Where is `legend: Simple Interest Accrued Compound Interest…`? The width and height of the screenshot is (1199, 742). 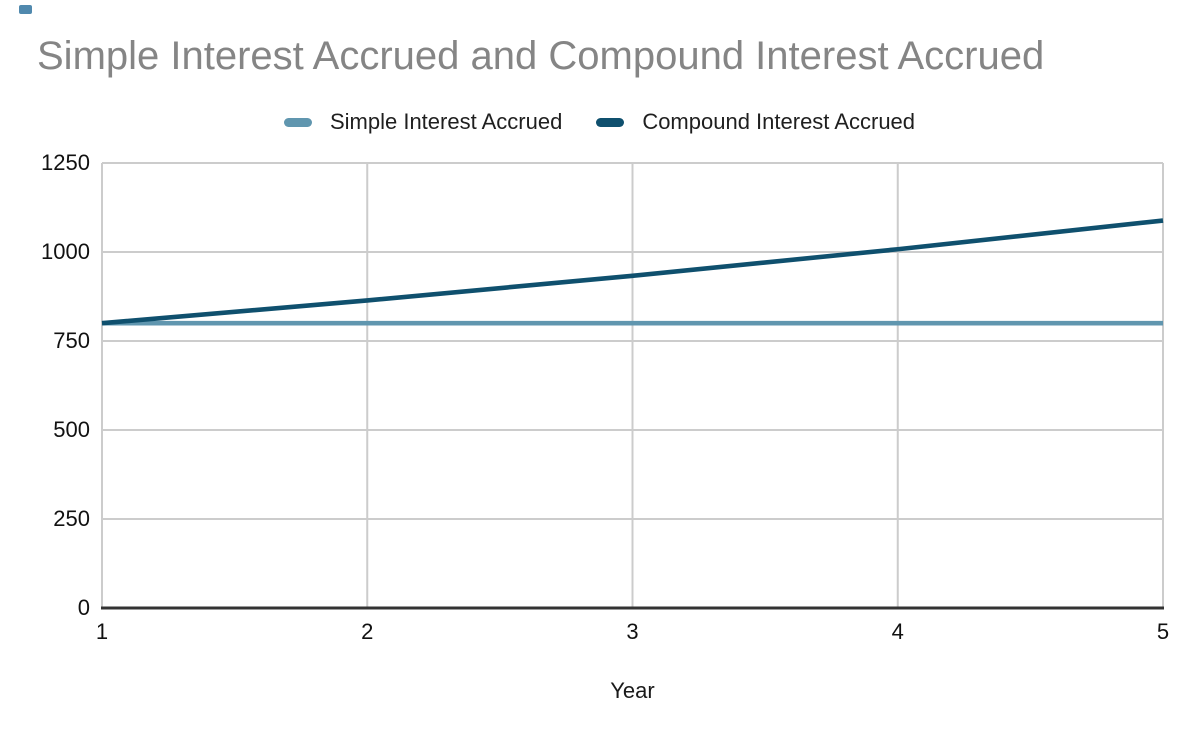 legend: Simple Interest Accrued Compound Interest… is located at coordinates (599, 122).